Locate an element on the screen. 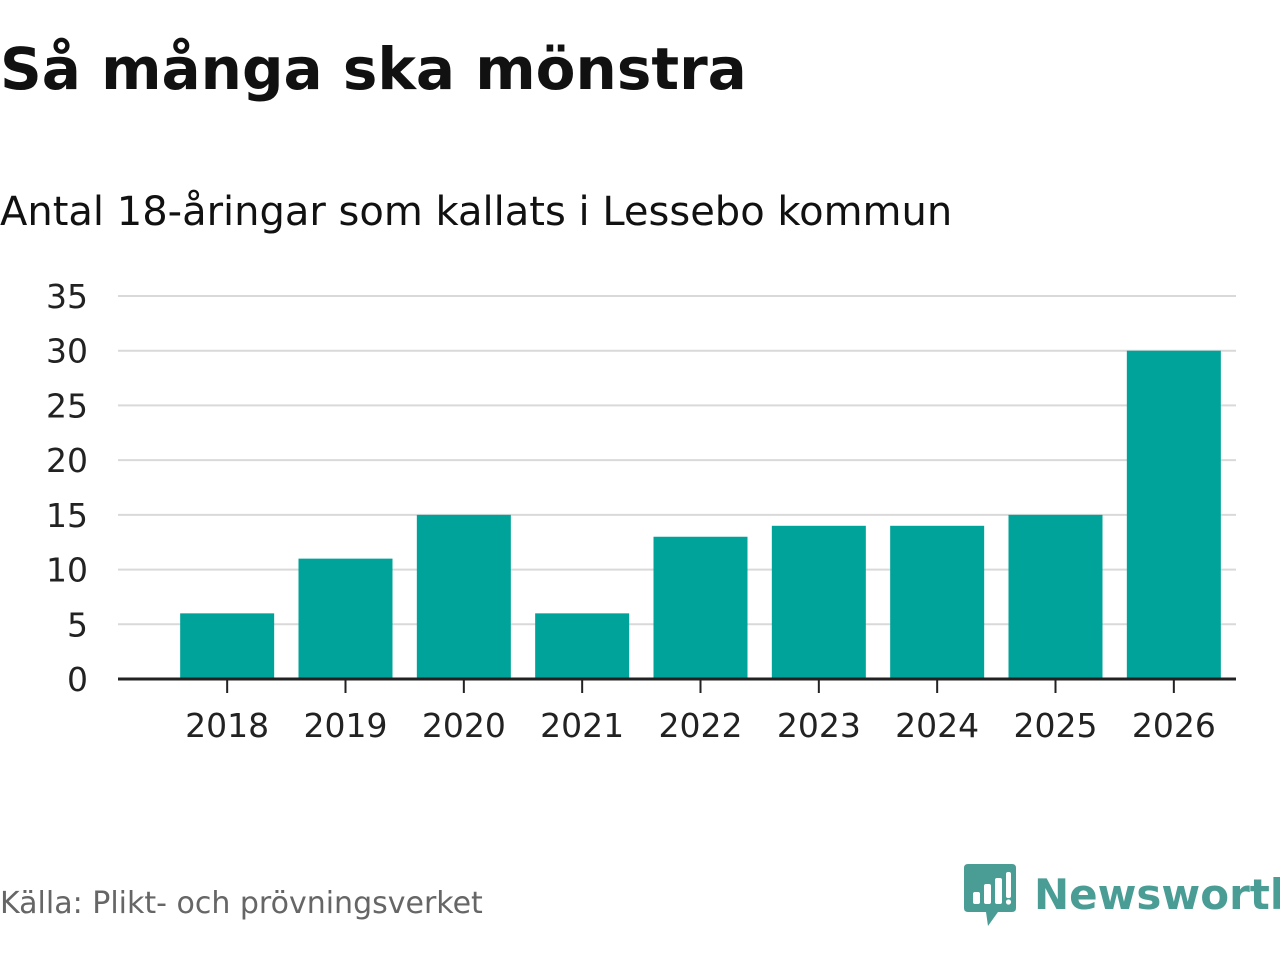 Image resolution: width=1280 pixels, height=960 pixels. bar-2023 is located at coordinates (818, 602).